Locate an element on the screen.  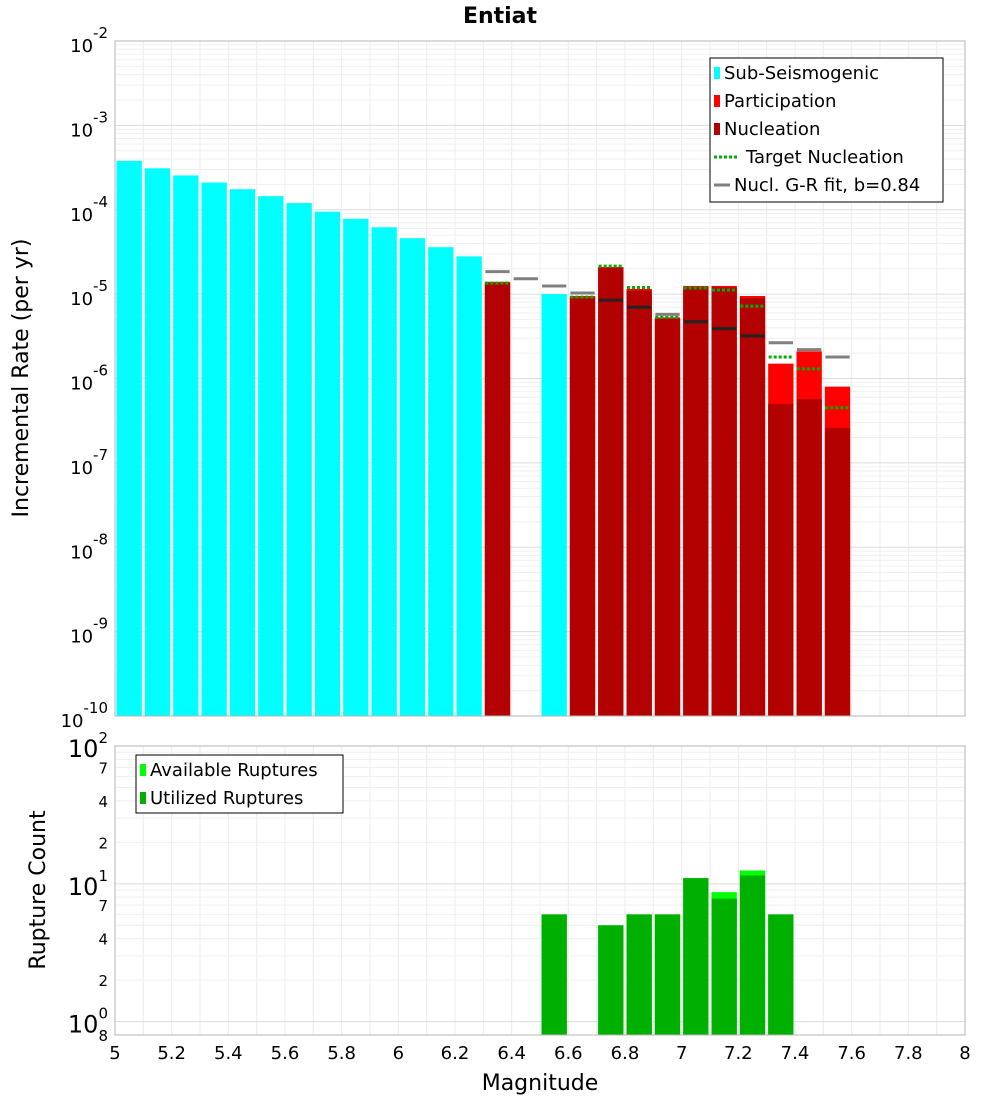
x-tick-label: 5.4 is located at coordinates (228, 1053).